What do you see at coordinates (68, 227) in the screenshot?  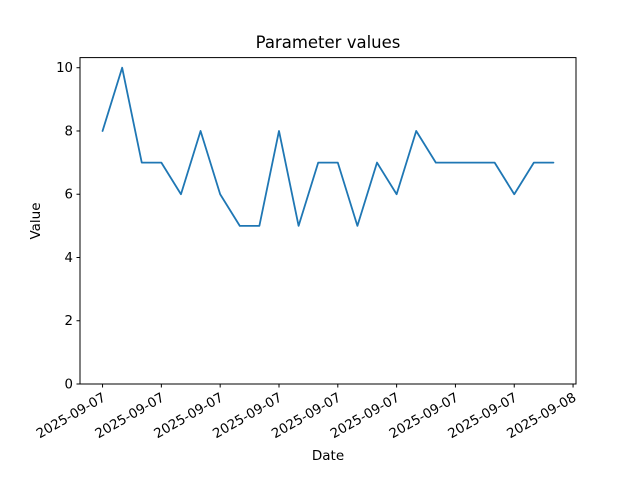 I see `y-axis-ticks: 0 2 4 6 8 10` at bounding box center [68, 227].